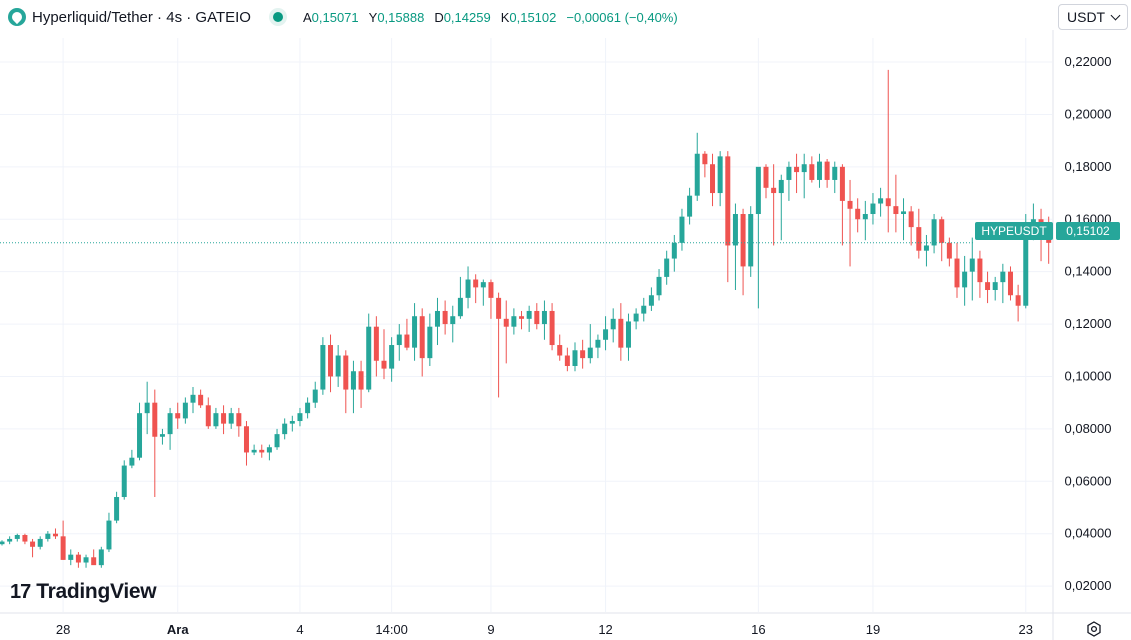  I want to click on tradingview-logo: 17 TradingView, so click(83, 592).